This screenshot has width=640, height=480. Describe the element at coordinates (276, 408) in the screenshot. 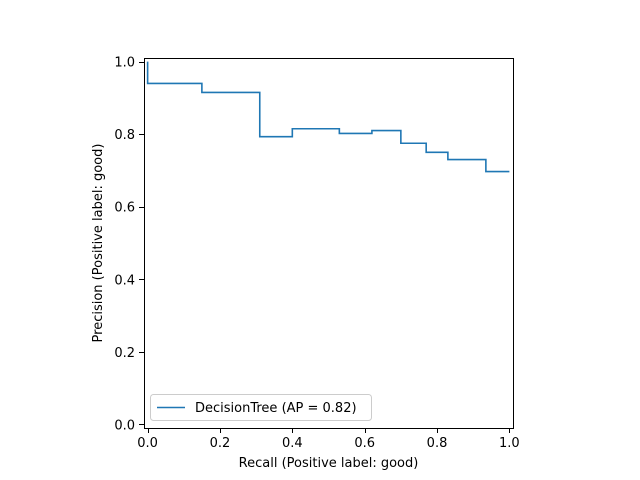

I see `legend-entry-label: DecisionTree (AP = 0.82)` at that location.